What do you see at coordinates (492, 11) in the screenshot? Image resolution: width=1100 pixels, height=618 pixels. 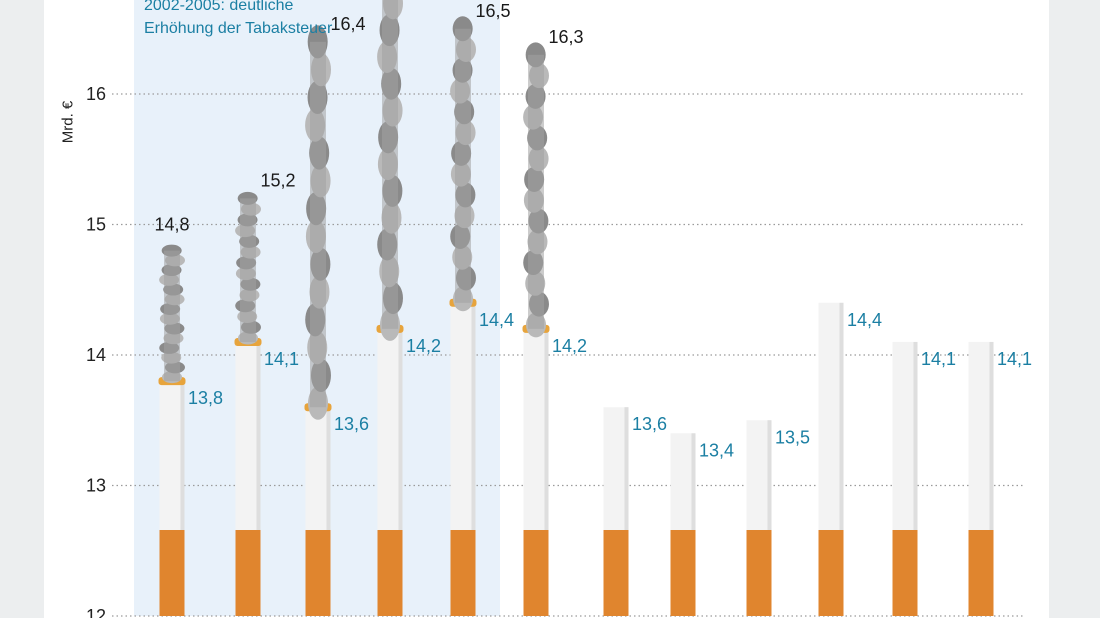 I see `total-value-label: 16,5` at bounding box center [492, 11].